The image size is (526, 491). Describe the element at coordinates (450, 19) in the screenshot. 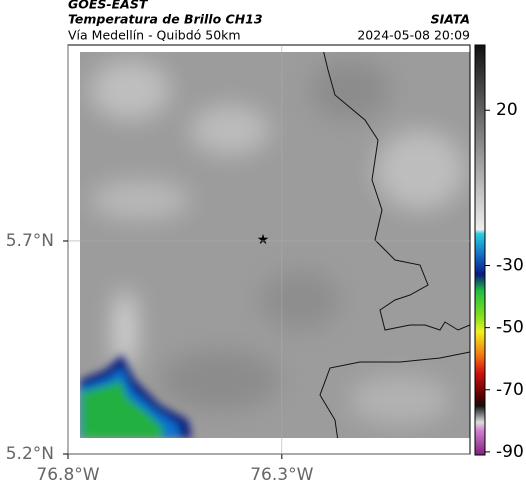

I see `agency-label: SIATA` at that location.